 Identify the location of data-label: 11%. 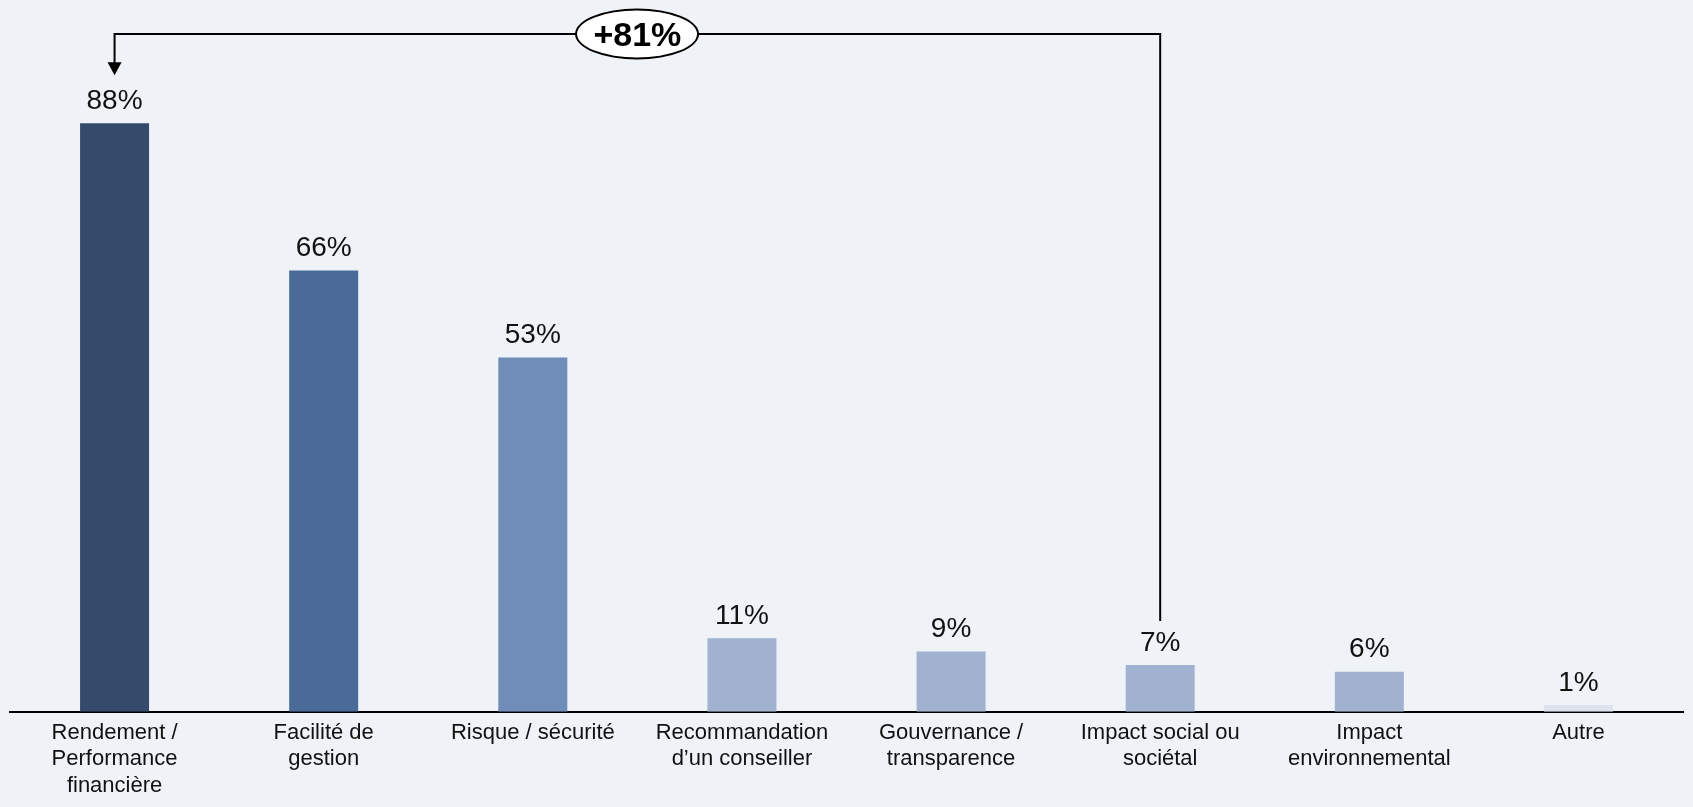
(741, 614).